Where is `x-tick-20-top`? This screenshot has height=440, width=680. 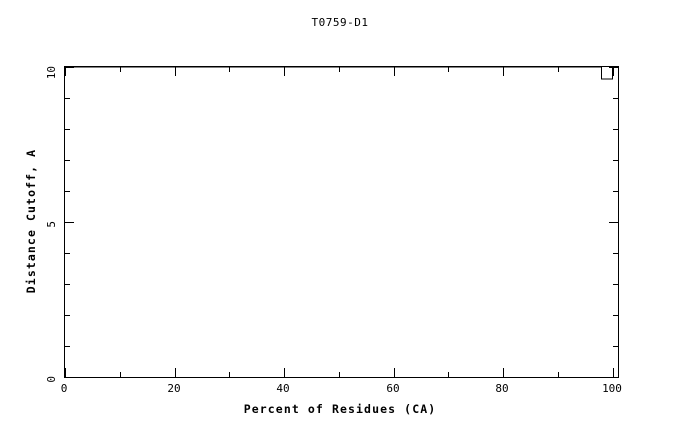 x-tick-20-top is located at coordinates (175, 71).